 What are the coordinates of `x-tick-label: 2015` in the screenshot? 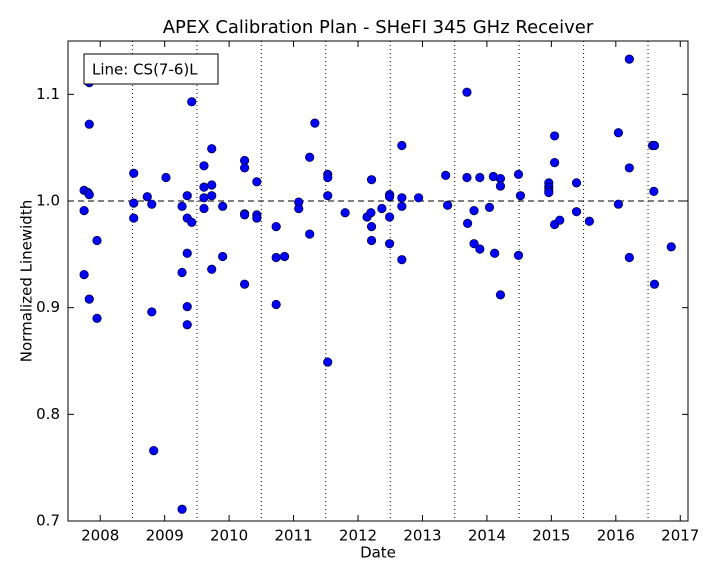 It's located at (551, 536).